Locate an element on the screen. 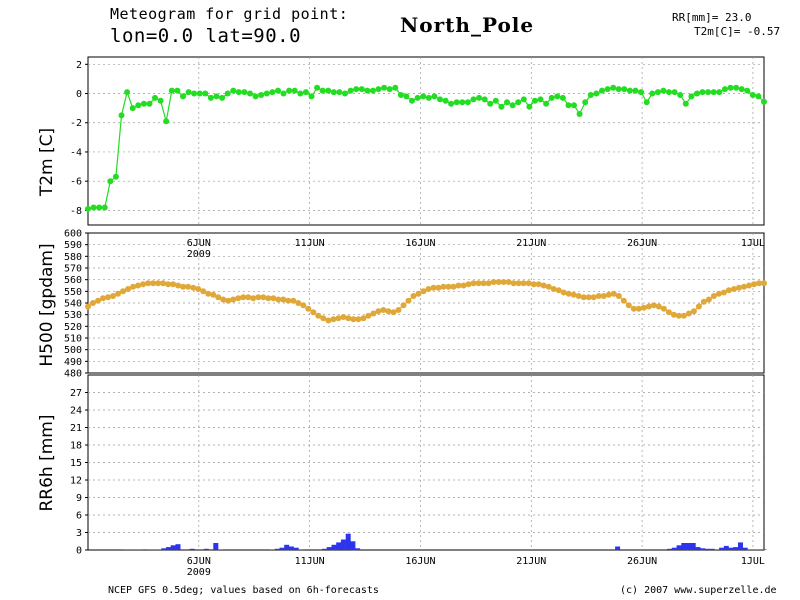  h500-date-label: 1JUL is located at coordinates (753, 243).